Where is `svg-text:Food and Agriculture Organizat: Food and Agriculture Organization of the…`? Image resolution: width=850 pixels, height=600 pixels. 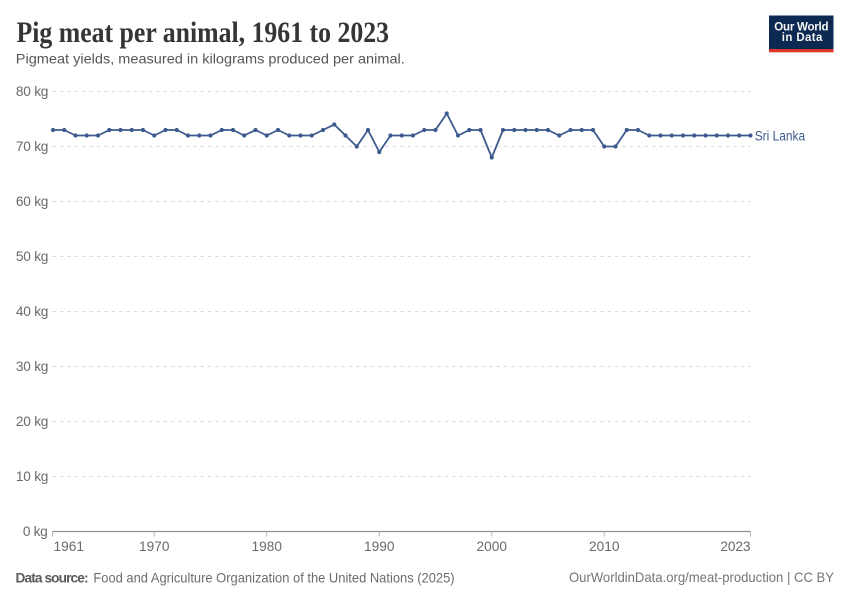 svg-text:Food and Agriculture Organizat: Food and Agriculture Organization of the… is located at coordinates (273, 578).